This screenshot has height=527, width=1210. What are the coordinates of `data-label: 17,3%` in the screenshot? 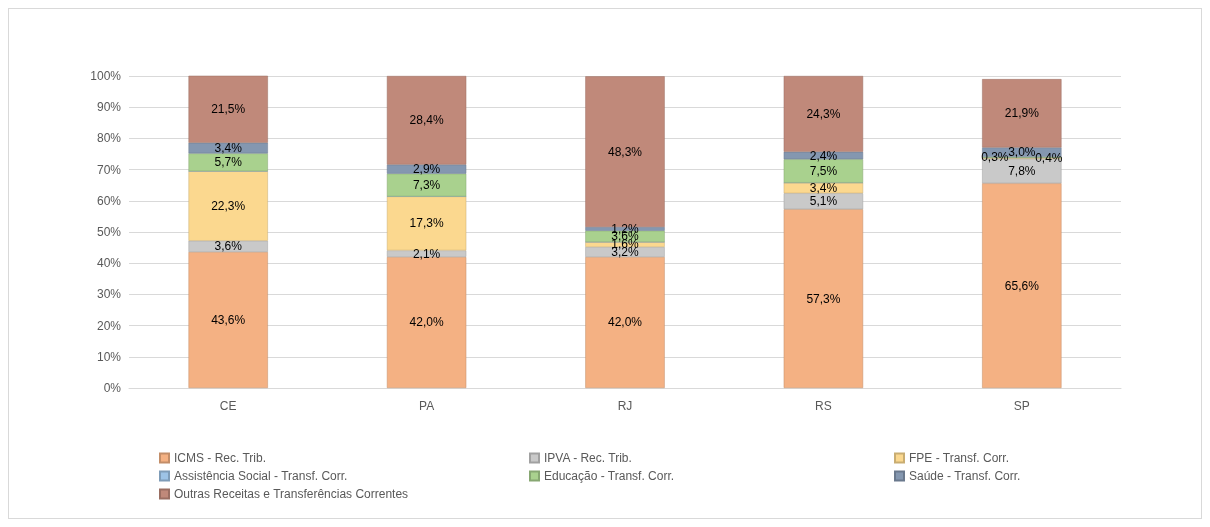 It's located at (426, 223).